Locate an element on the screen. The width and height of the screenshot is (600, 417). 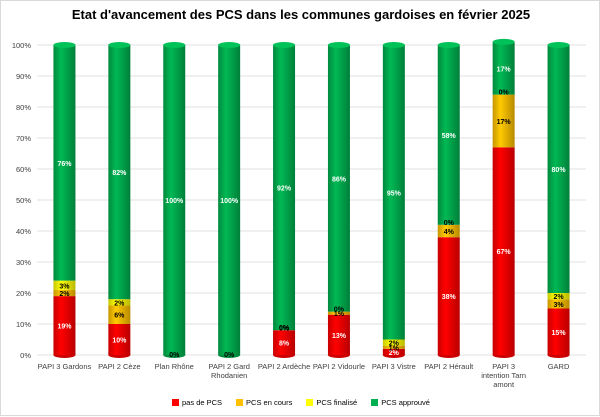
x-category-label: Plan Rhône is located at coordinates (174, 366).